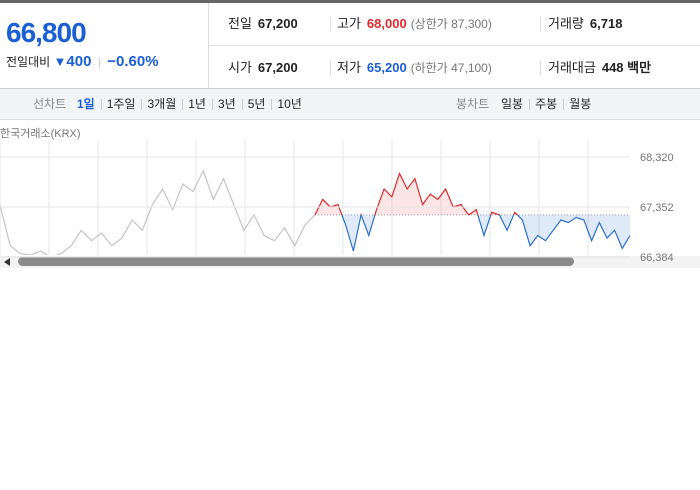 This screenshot has height=490, width=700. What do you see at coordinates (657, 208) in the screenshot?
I see `y-tick-label: 67,352` at bounding box center [657, 208].